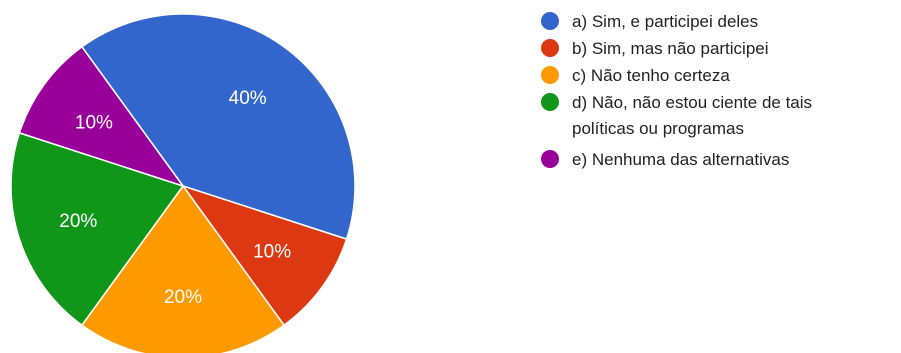  What do you see at coordinates (550, 48) in the screenshot?
I see `legend-swatch-b` at bounding box center [550, 48].